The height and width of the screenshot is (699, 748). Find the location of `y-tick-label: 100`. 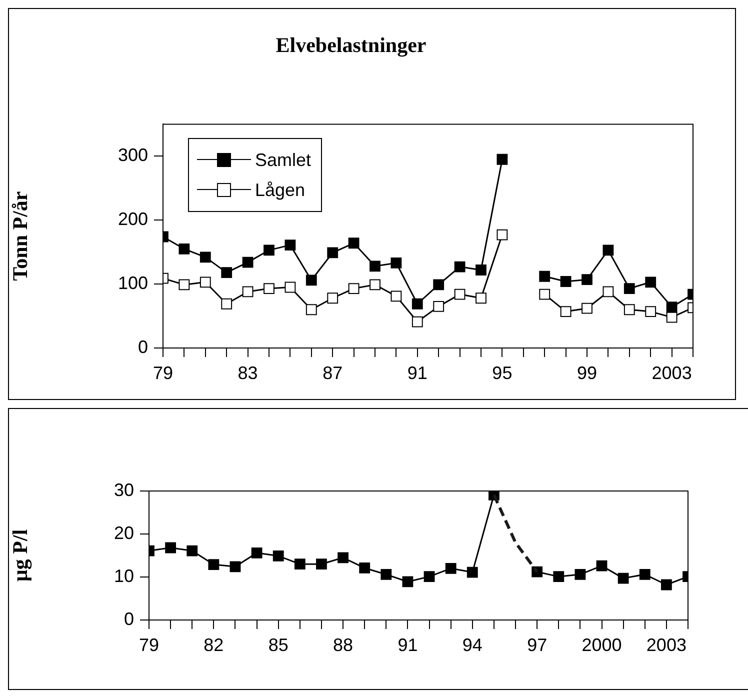

y-tick-label: 100 is located at coordinates (133, 283).